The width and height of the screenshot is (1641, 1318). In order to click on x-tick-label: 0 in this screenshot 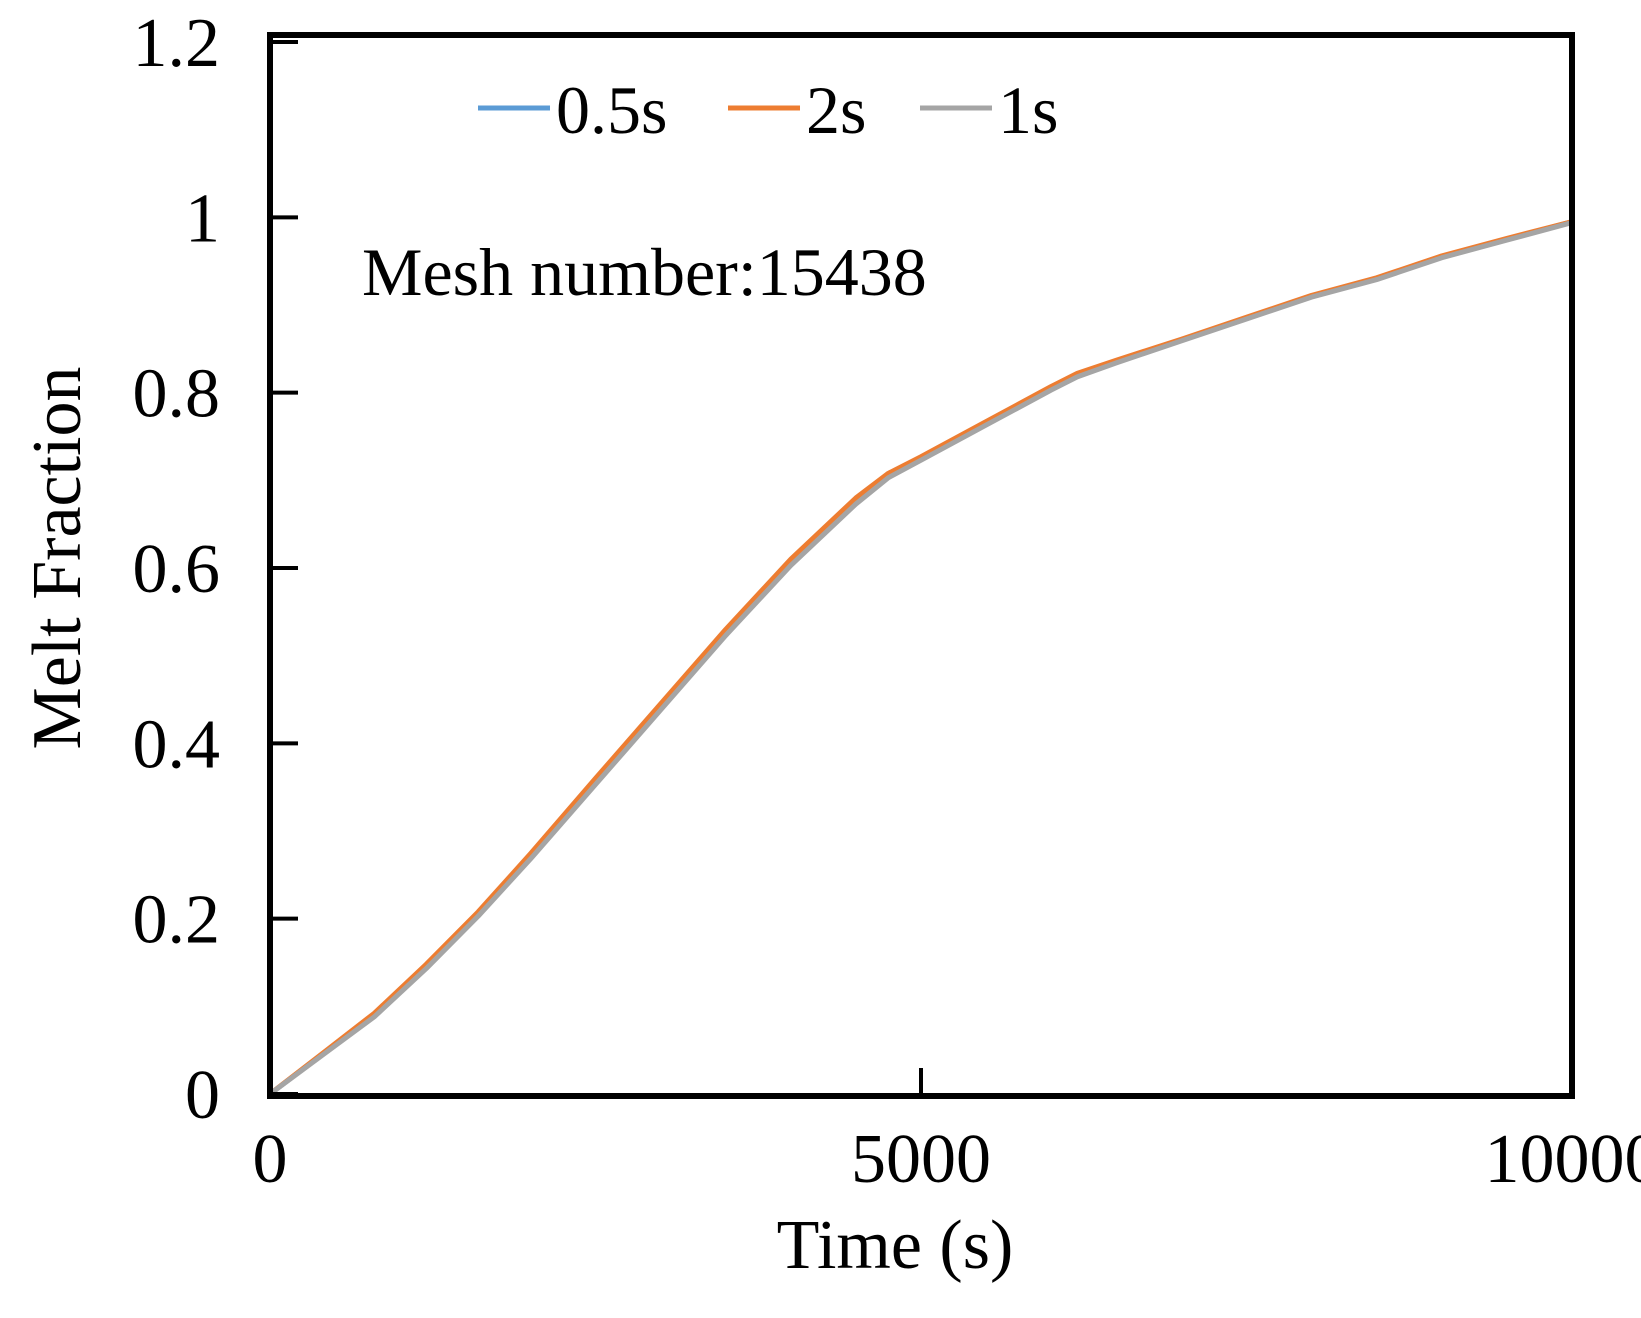, I will do `click(270, 1159)`.